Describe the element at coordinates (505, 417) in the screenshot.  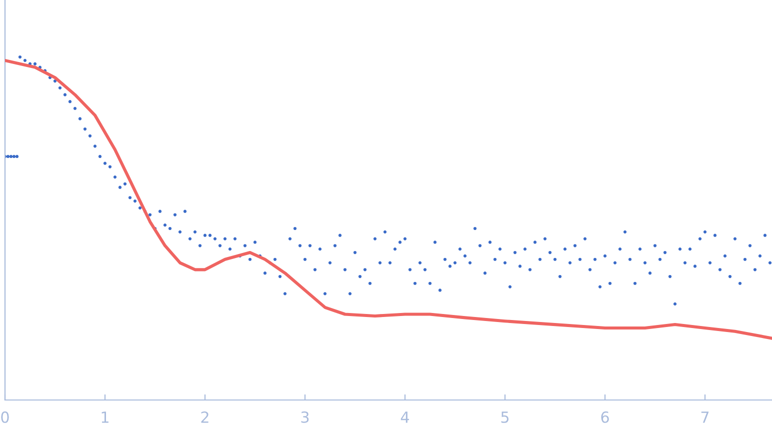
I see `x-tick-label: 5` at that location.